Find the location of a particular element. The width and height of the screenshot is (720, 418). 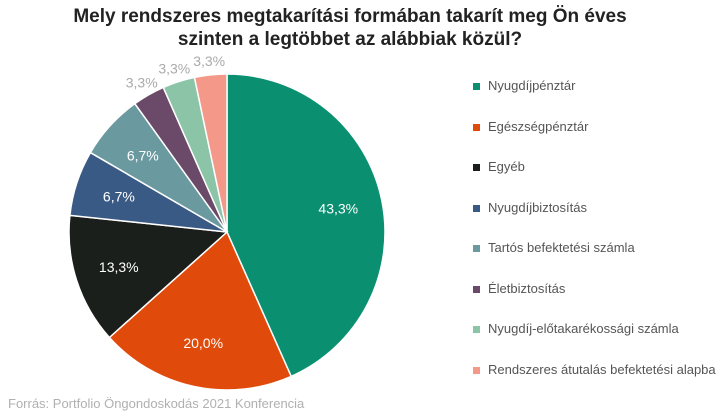

slice-value-label-7: 3,3% is located at coordinates (209, 61).